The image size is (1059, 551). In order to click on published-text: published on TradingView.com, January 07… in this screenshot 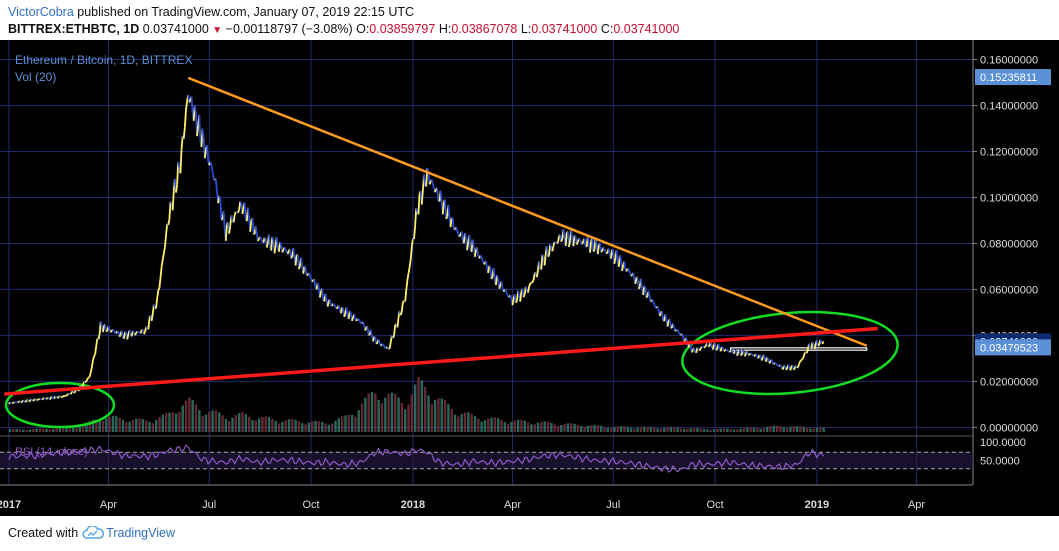, I will do `click(246, 12)`.